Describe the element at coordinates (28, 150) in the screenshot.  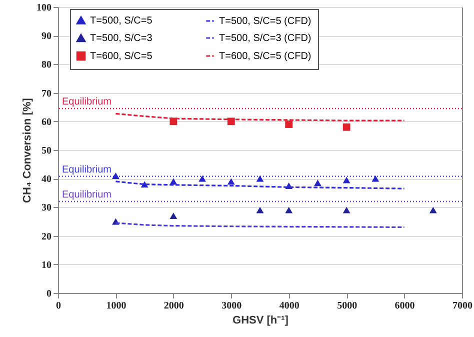
I see `y-axis-title: CH₄ Conversion [%]` at that location.